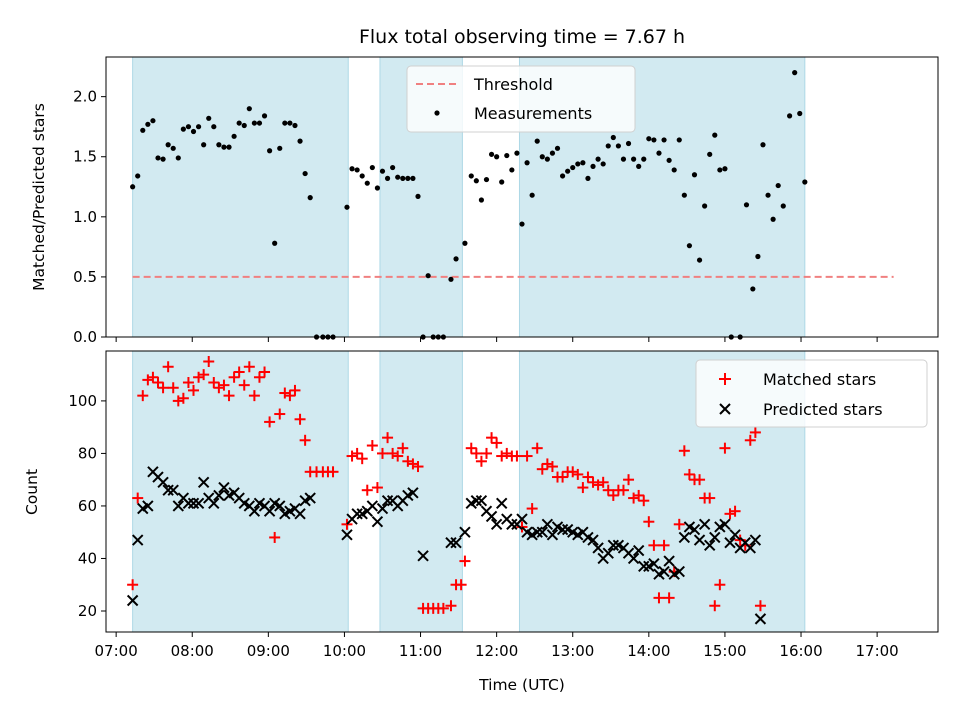 This screenshot has width=960, height=720. Describe the element at coordinates (533, 113) in the screenshot. I see `legend-measurements-label: Measurements` at that location.